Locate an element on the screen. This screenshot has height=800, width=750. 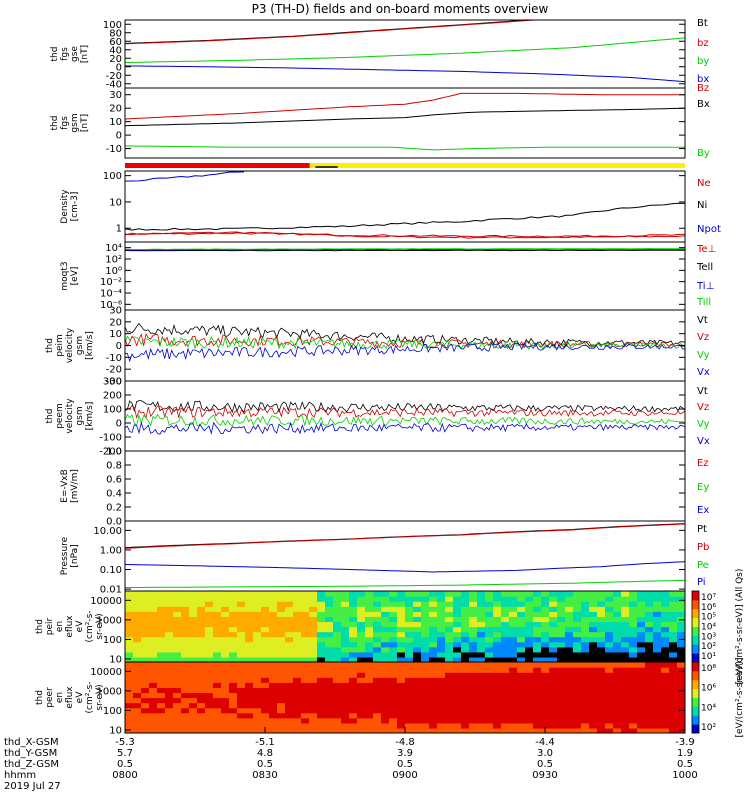
legend-vx: Vx is located at coordinates (703, 372).